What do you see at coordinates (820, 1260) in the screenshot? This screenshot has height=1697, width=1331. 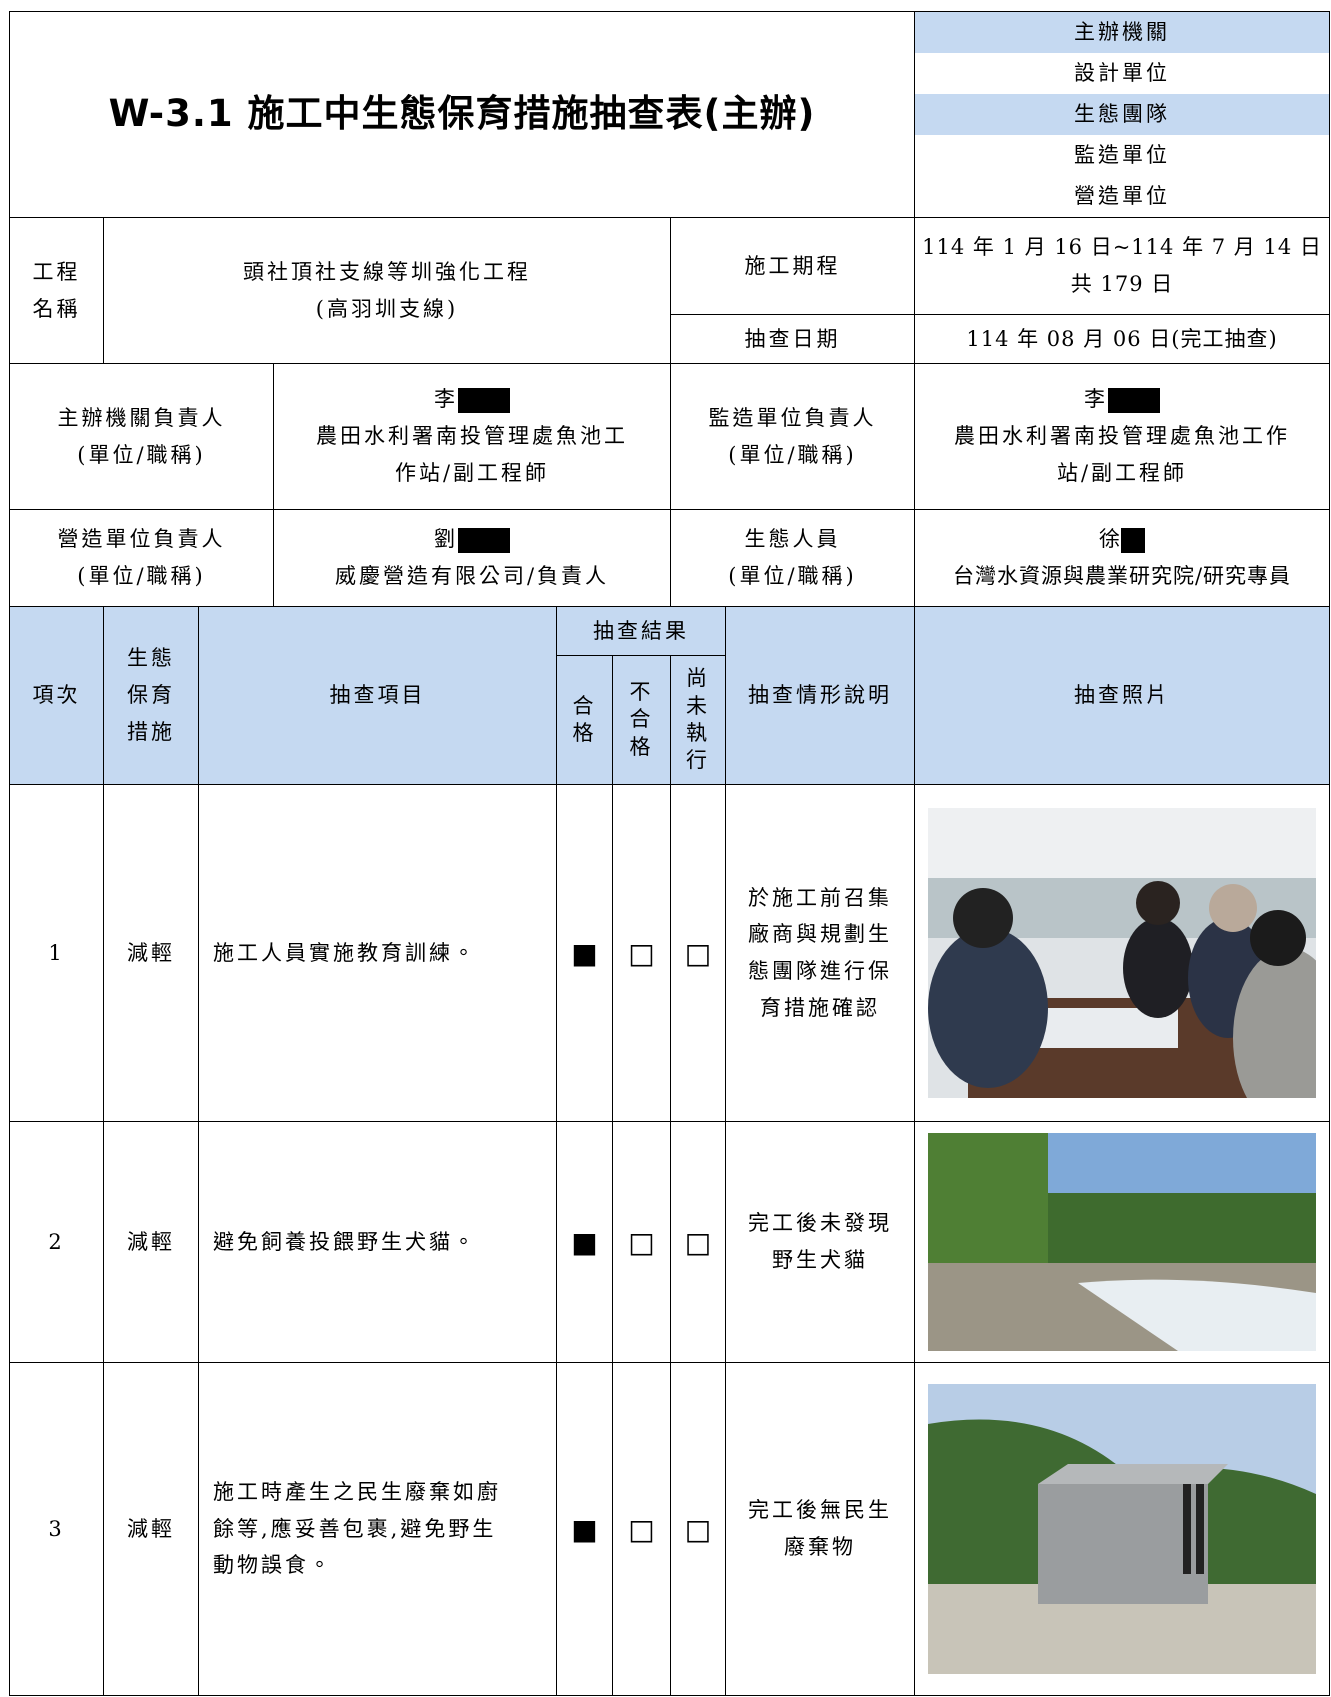 I see `description-line: 野生犬貓` at bounding box center [820, 1260].